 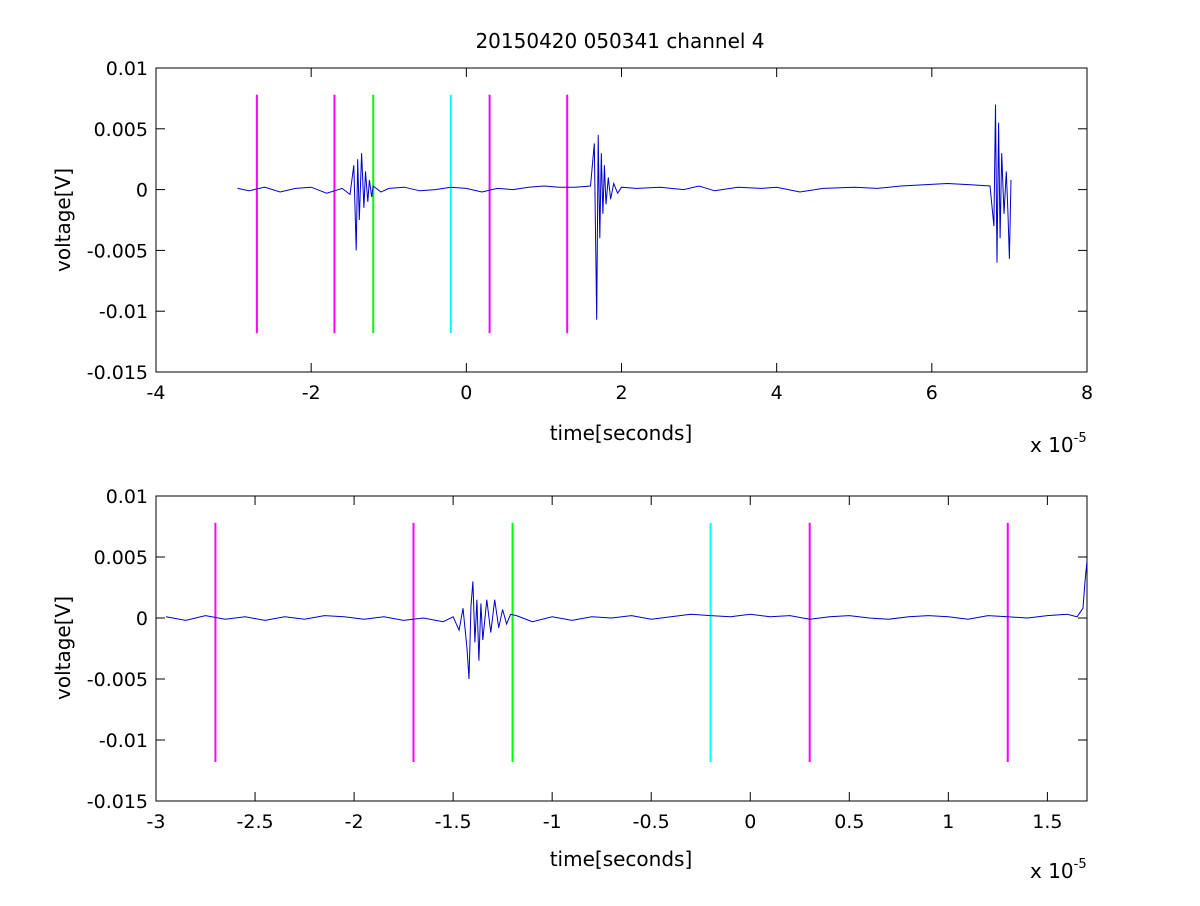 I want to click on axes-top-ytick-label: 0.01, so click(x=127, y=69).